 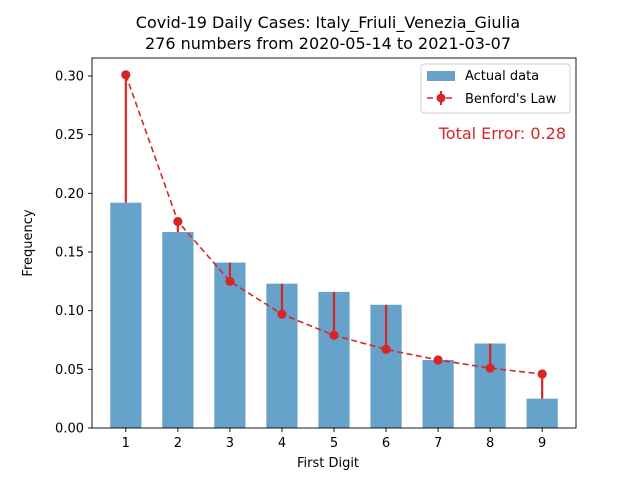 I want to click on y-tick-label-0.00: 0.00, so click(x=69, y=429).